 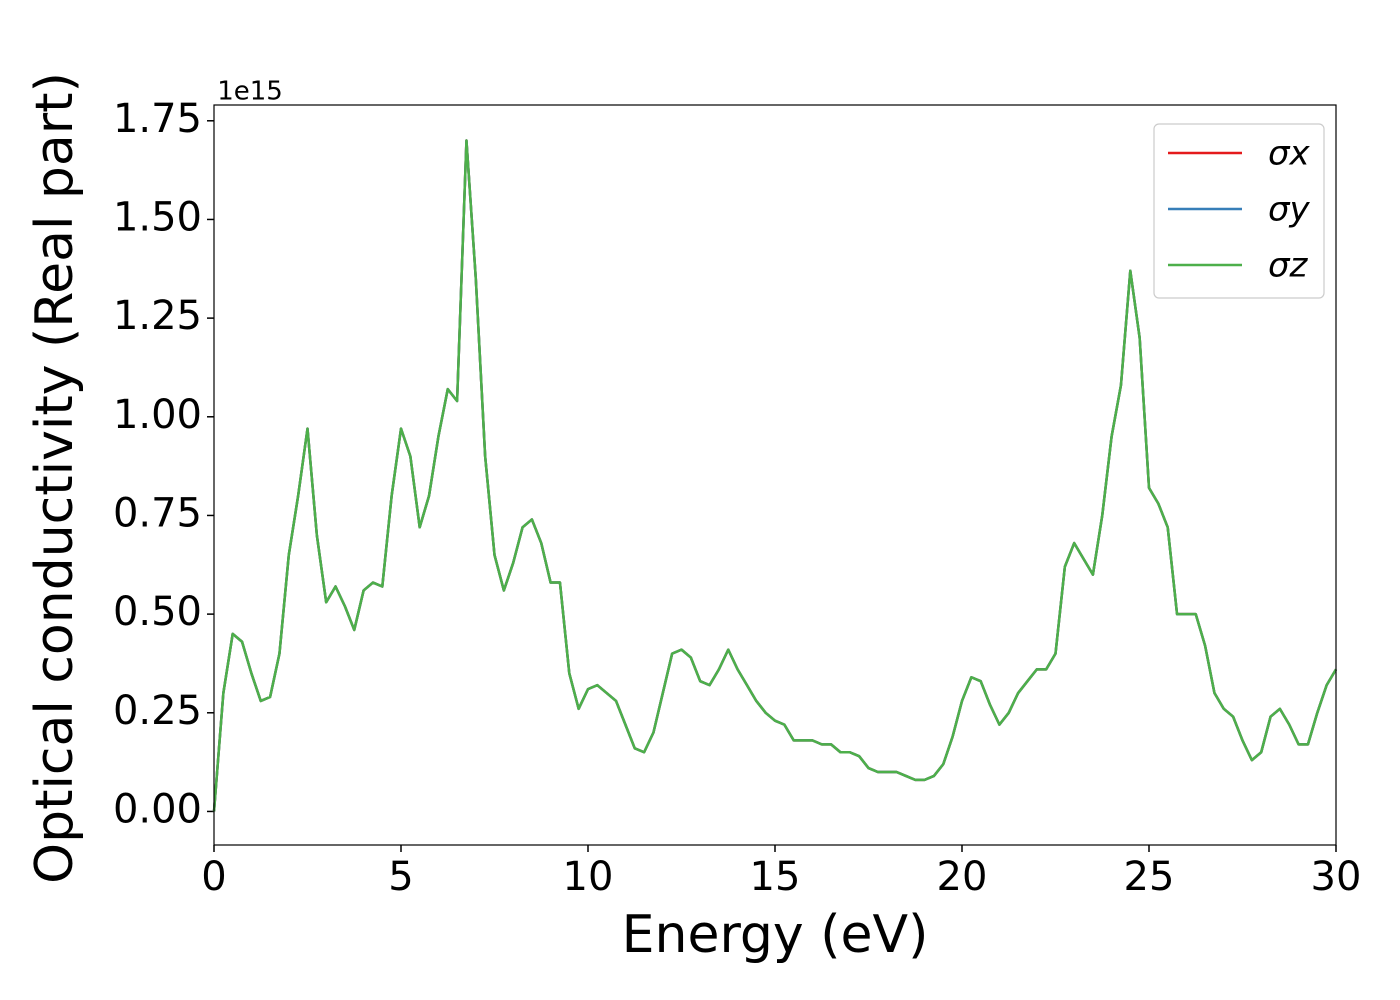 I want to click on x-tick-label: 0, so click(x=213, y=877).